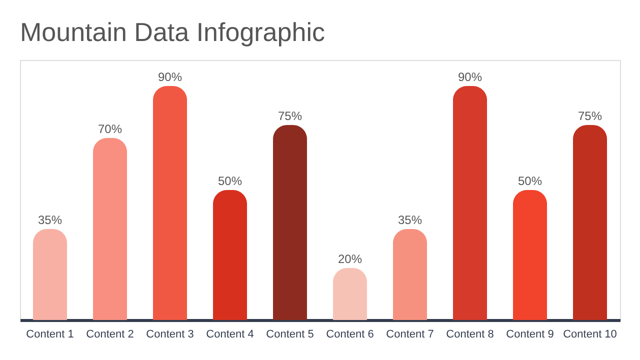 This screenshot has height=360, width=640. I want to click on x-tick-label: Content 3, so click(170, 334).